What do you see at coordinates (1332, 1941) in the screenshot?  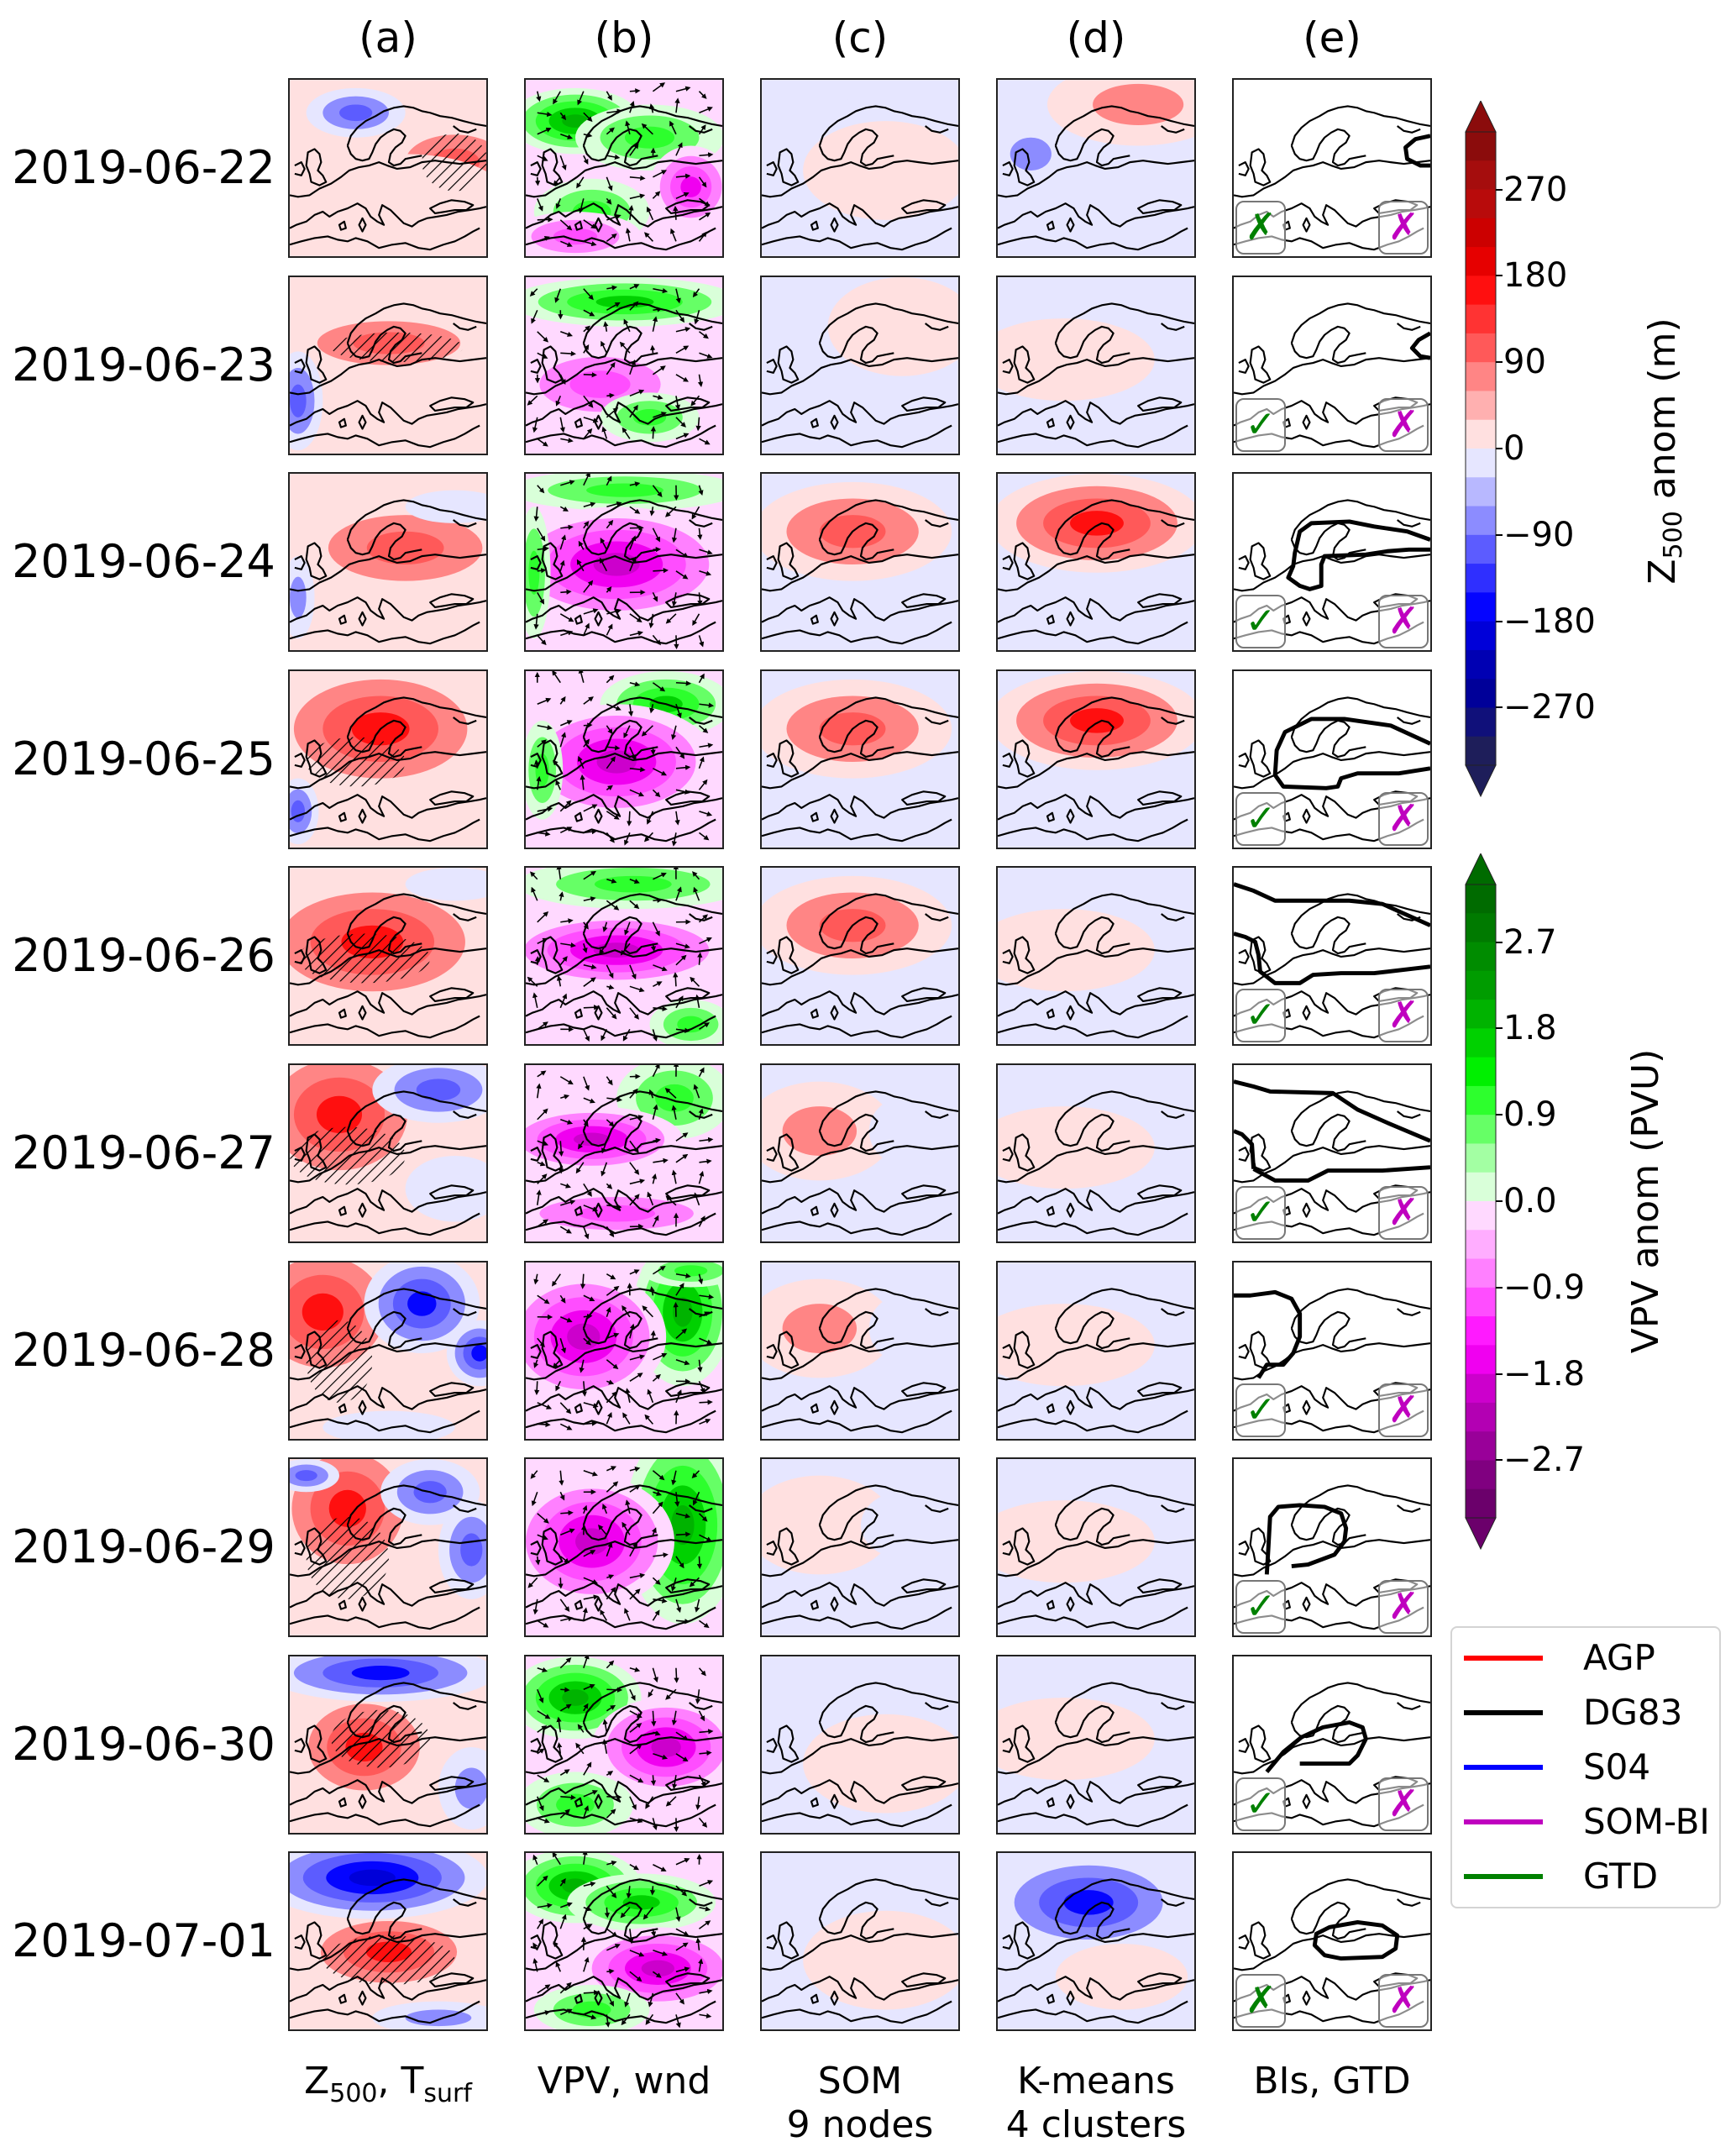 I see `map-panel-e: ✗✗` at bounding box center [1332, 1941].